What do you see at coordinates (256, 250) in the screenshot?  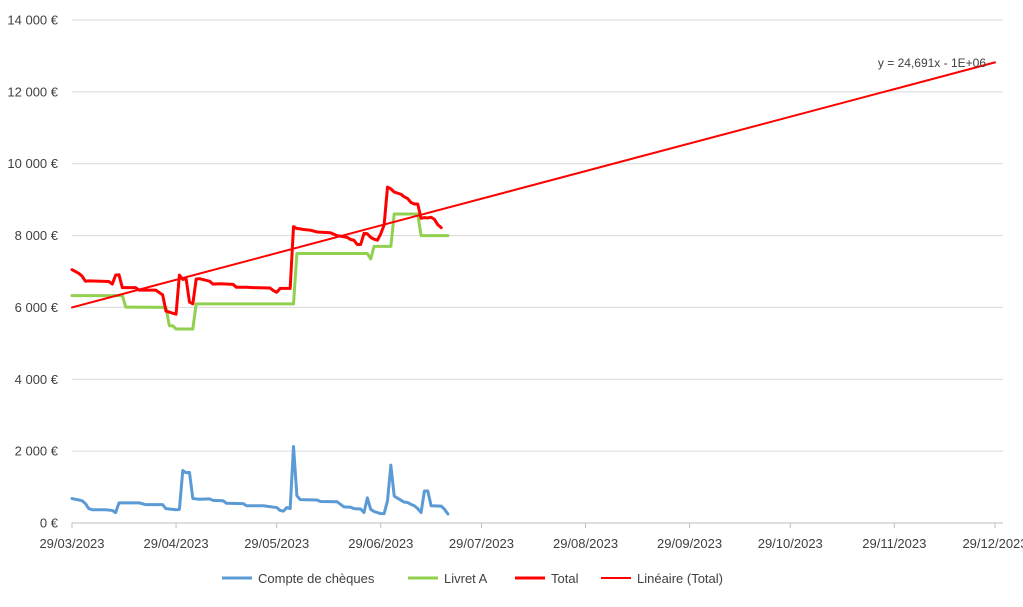 I see `series-line-total` at bounding box center [256, 250].